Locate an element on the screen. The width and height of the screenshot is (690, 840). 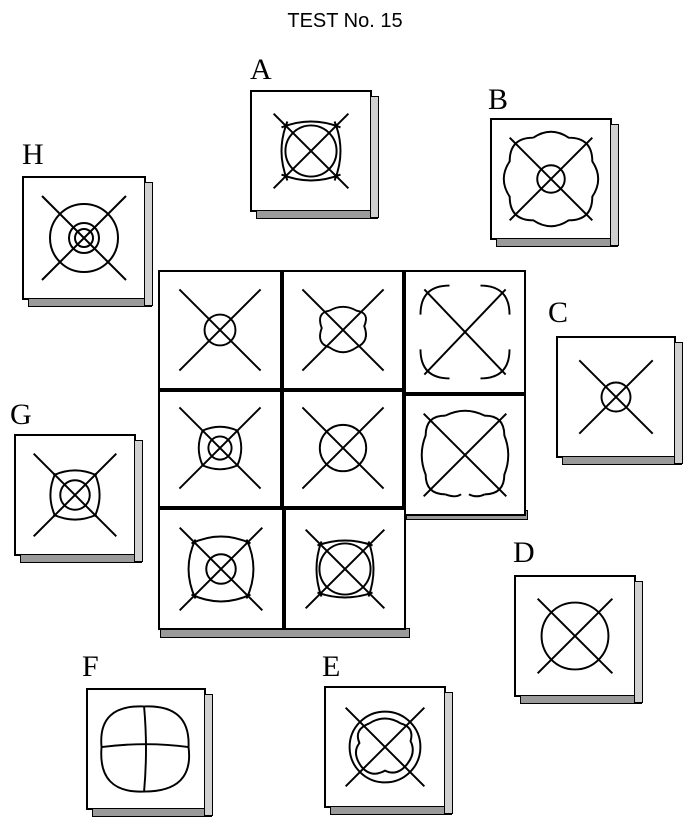
option-e-figure is located at coordinates (385, 747).